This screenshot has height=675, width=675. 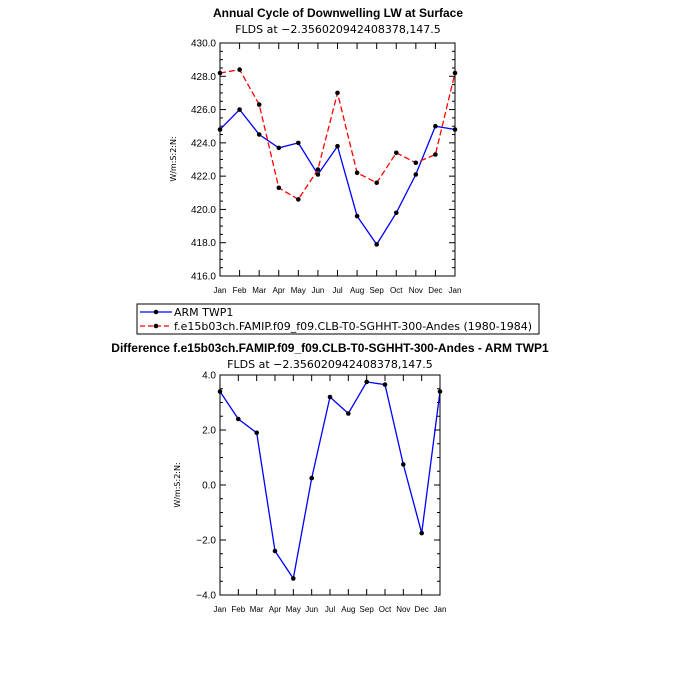 I want to click on bottom-chart-xtick-label: Aug, so click(x=348, y=609).